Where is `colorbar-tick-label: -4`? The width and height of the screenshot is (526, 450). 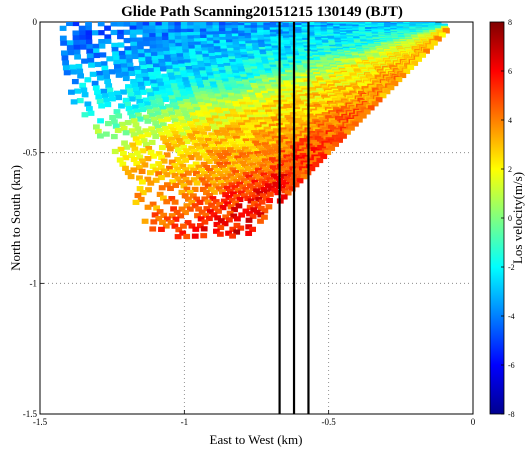
colorbar-tick-label: -4 is located at coordinates (511, 316).